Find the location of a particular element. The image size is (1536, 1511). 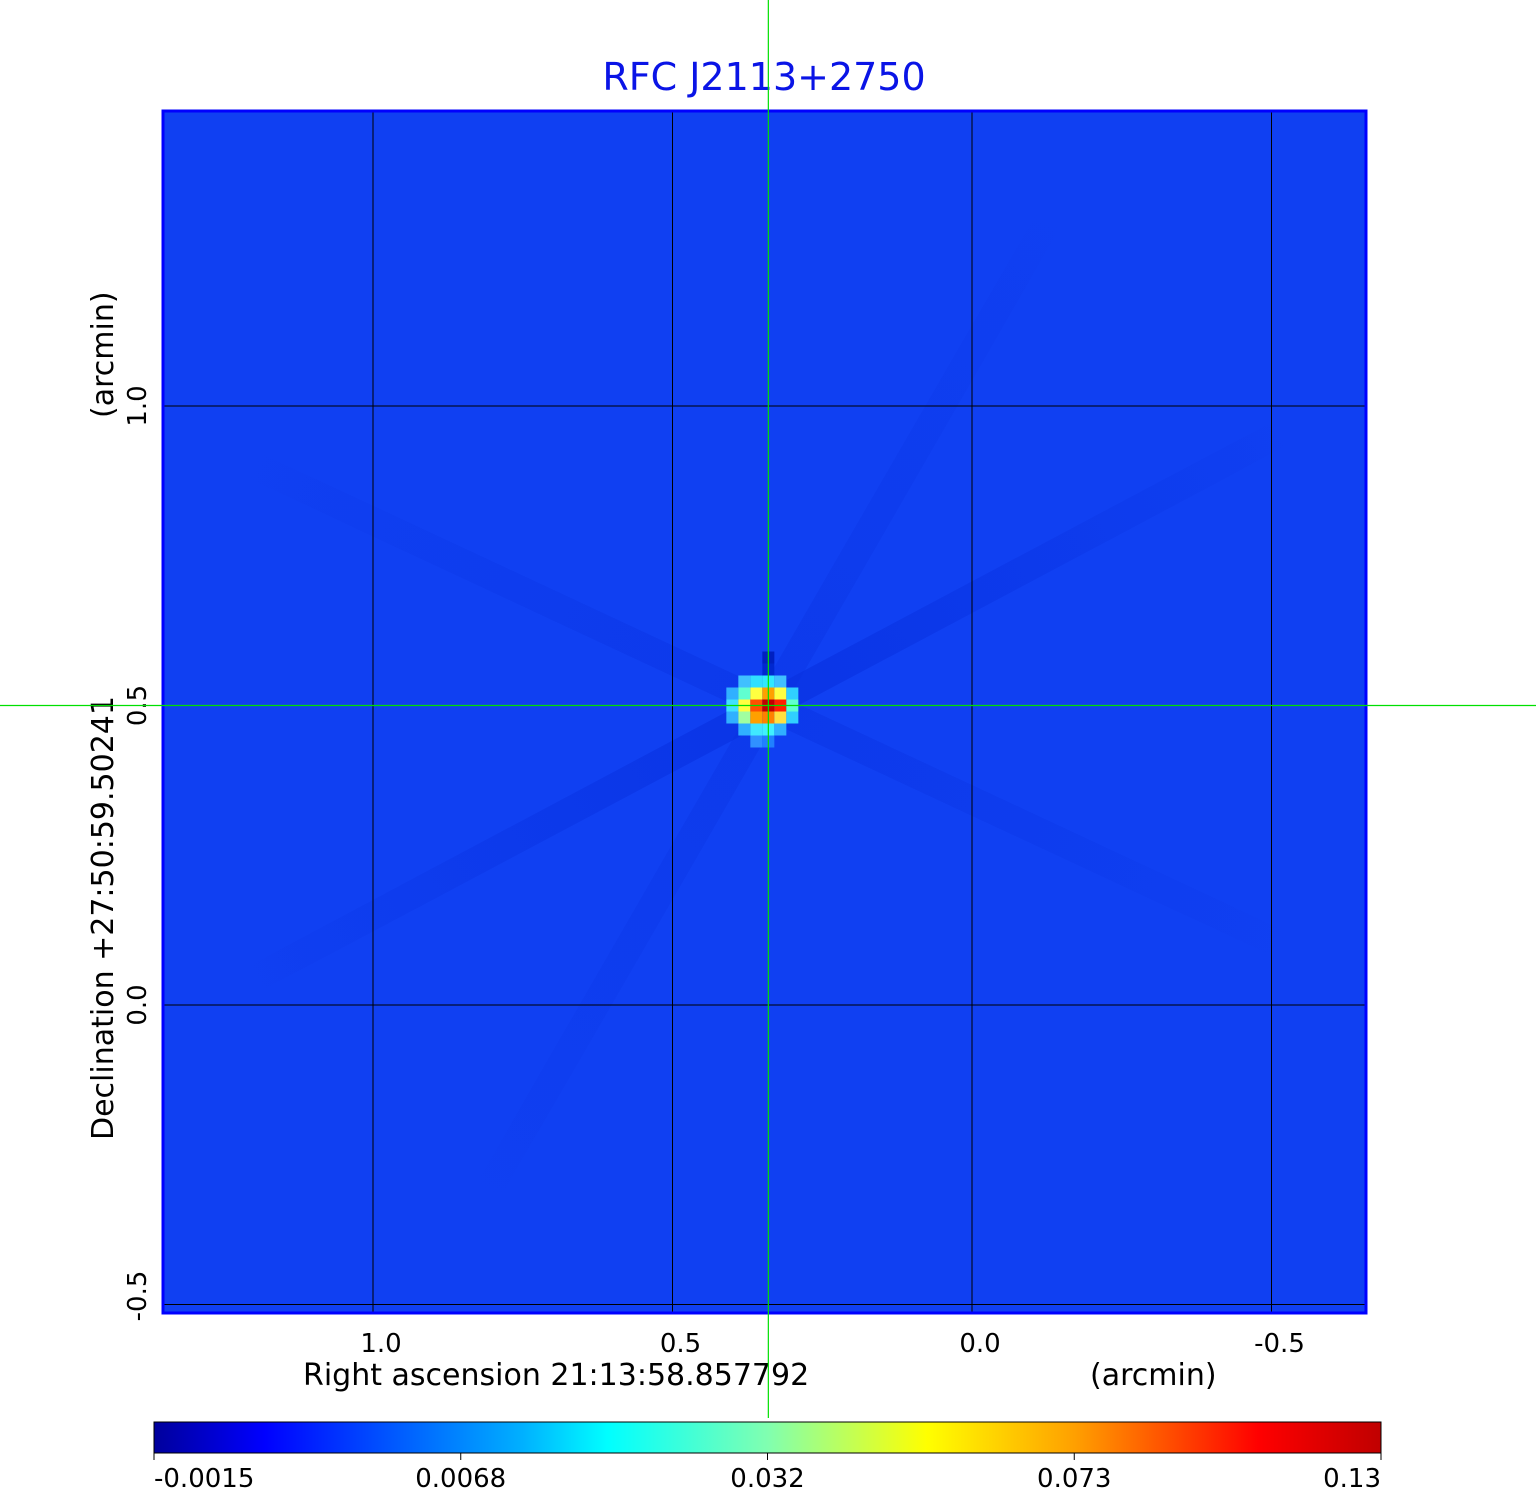

x-axis-ticks: 1.0 0.5 0.0 -0.5 is located at coordinates (832, 1344).